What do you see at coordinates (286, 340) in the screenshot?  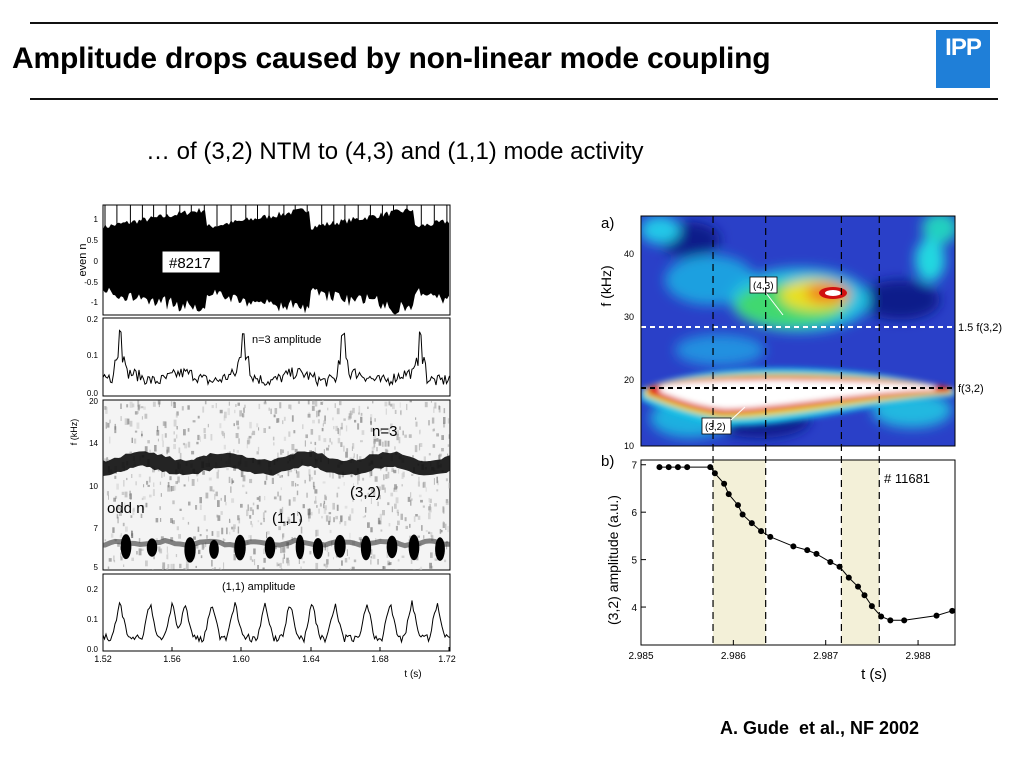 I see `n3-amplitude-label: n=3 amplitude` at bounding box center [286, 340].